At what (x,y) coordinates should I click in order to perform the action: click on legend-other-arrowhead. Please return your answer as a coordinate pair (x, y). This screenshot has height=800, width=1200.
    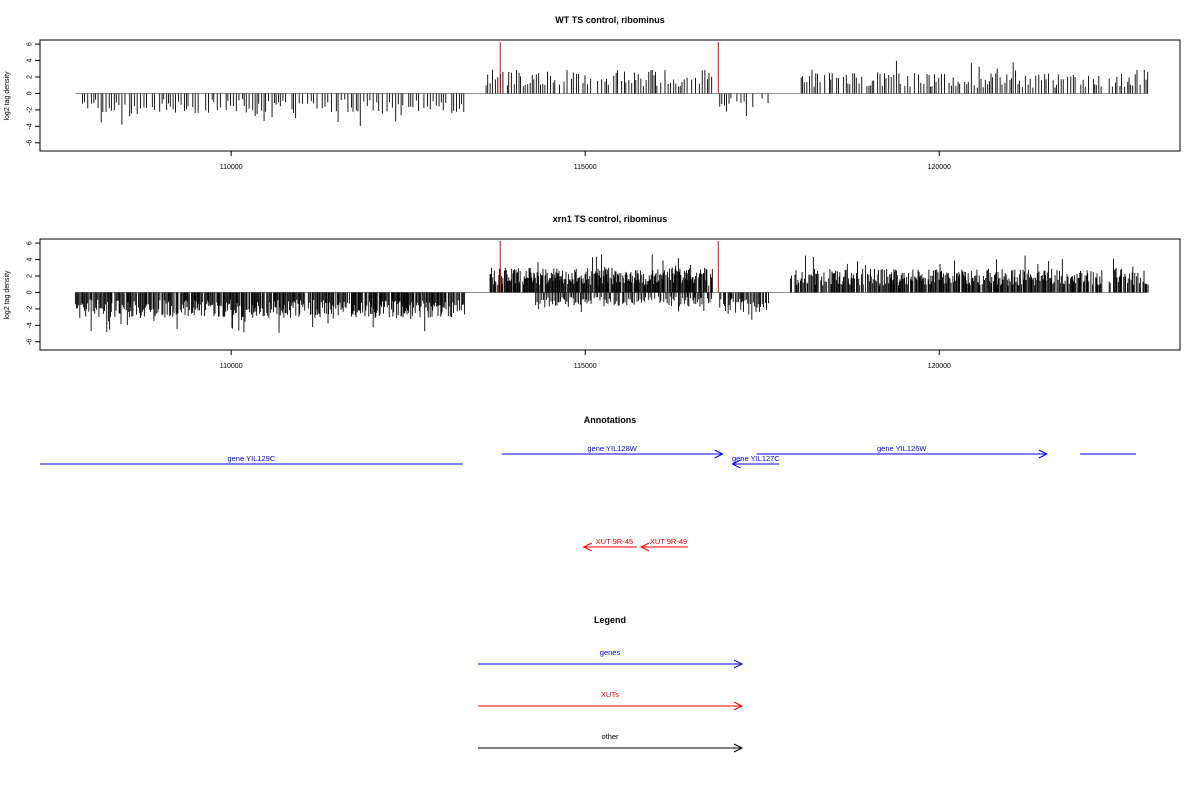
    Looking at the image, I should click on (738, 748).